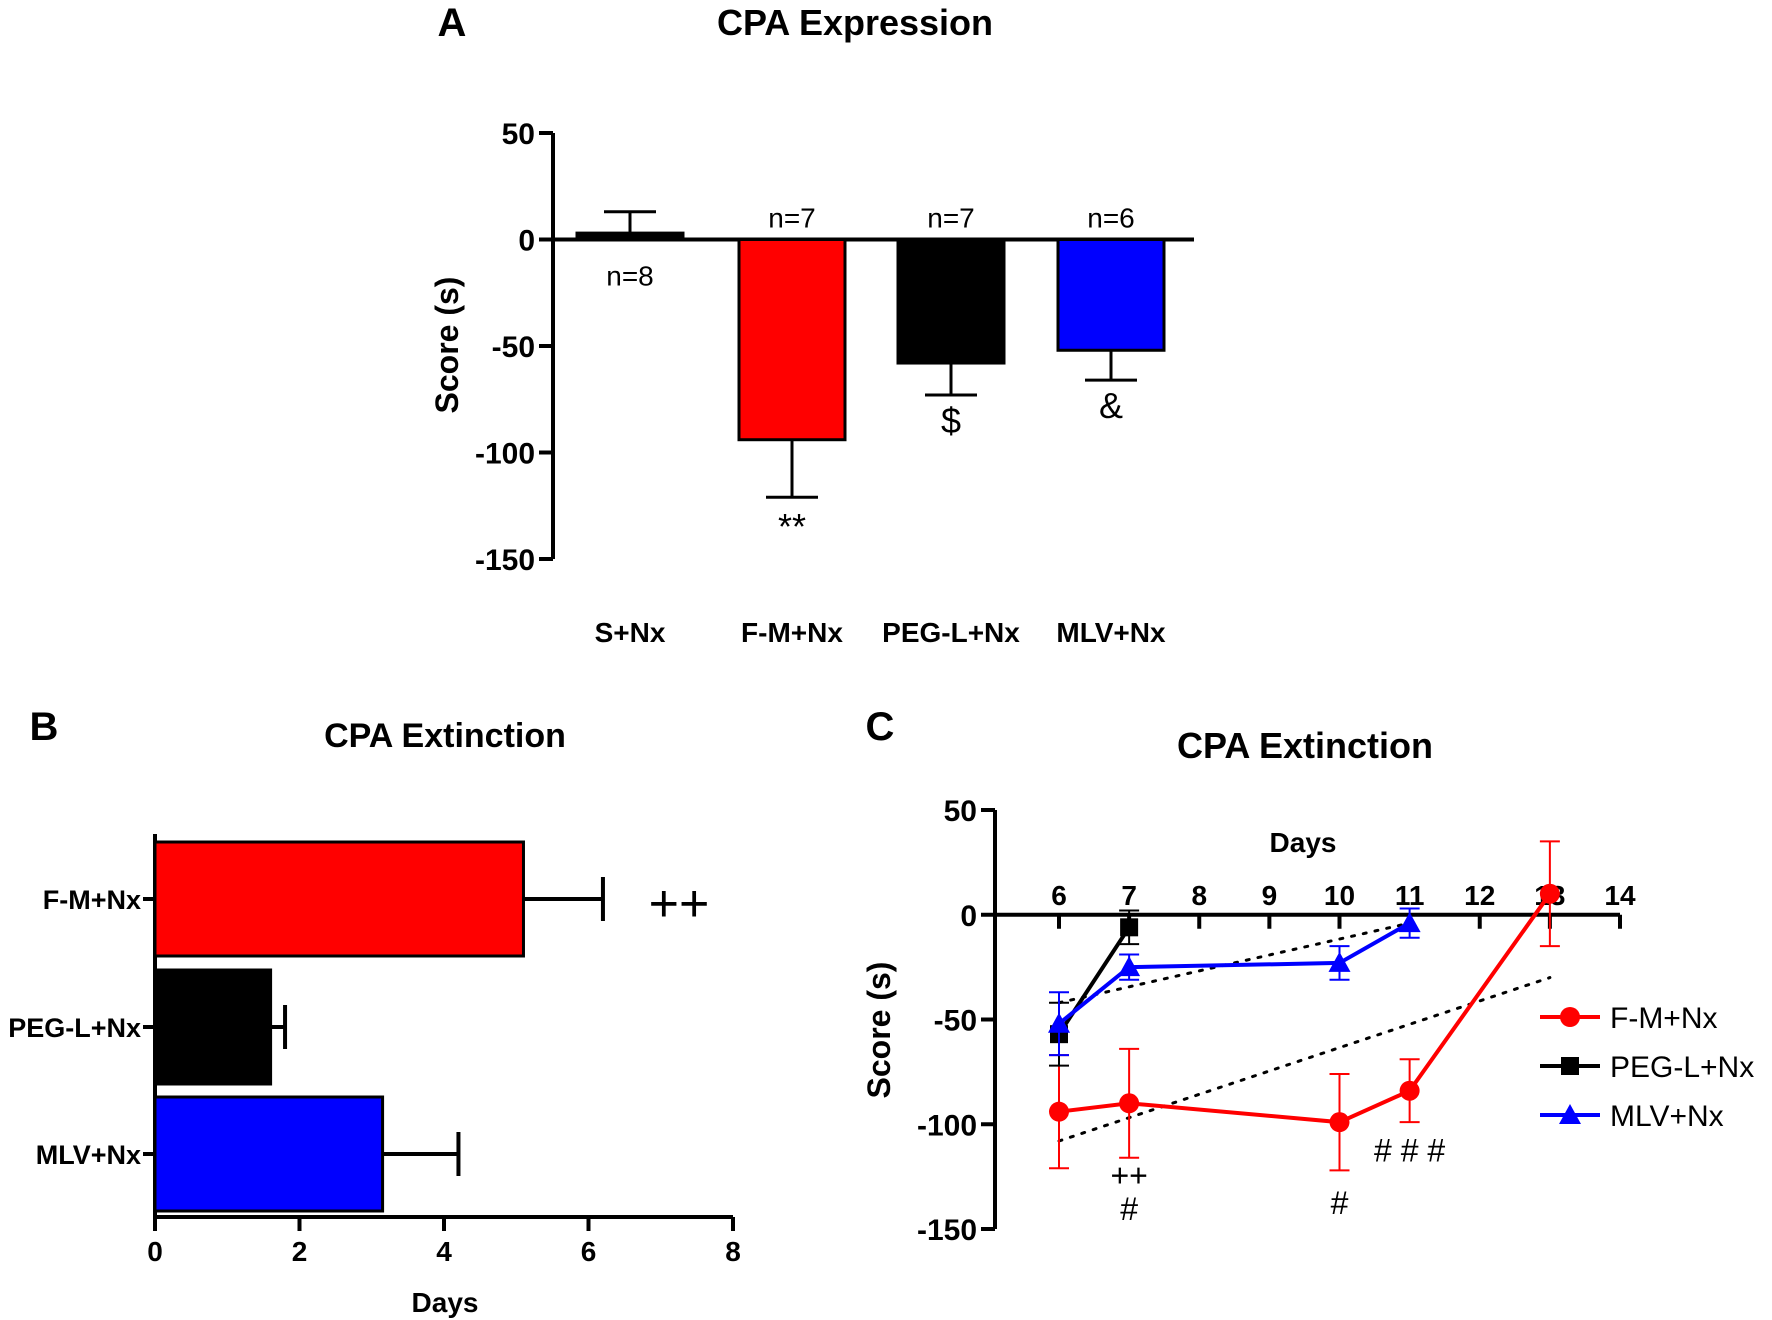 Image resolution: width=1772 pixels, height=1320 pixels. What do you see at coordinates (1111, 632) in the screenshot?
I see `panel-a-category-label: MLV+Nx` at bounding box center [1111, 632].